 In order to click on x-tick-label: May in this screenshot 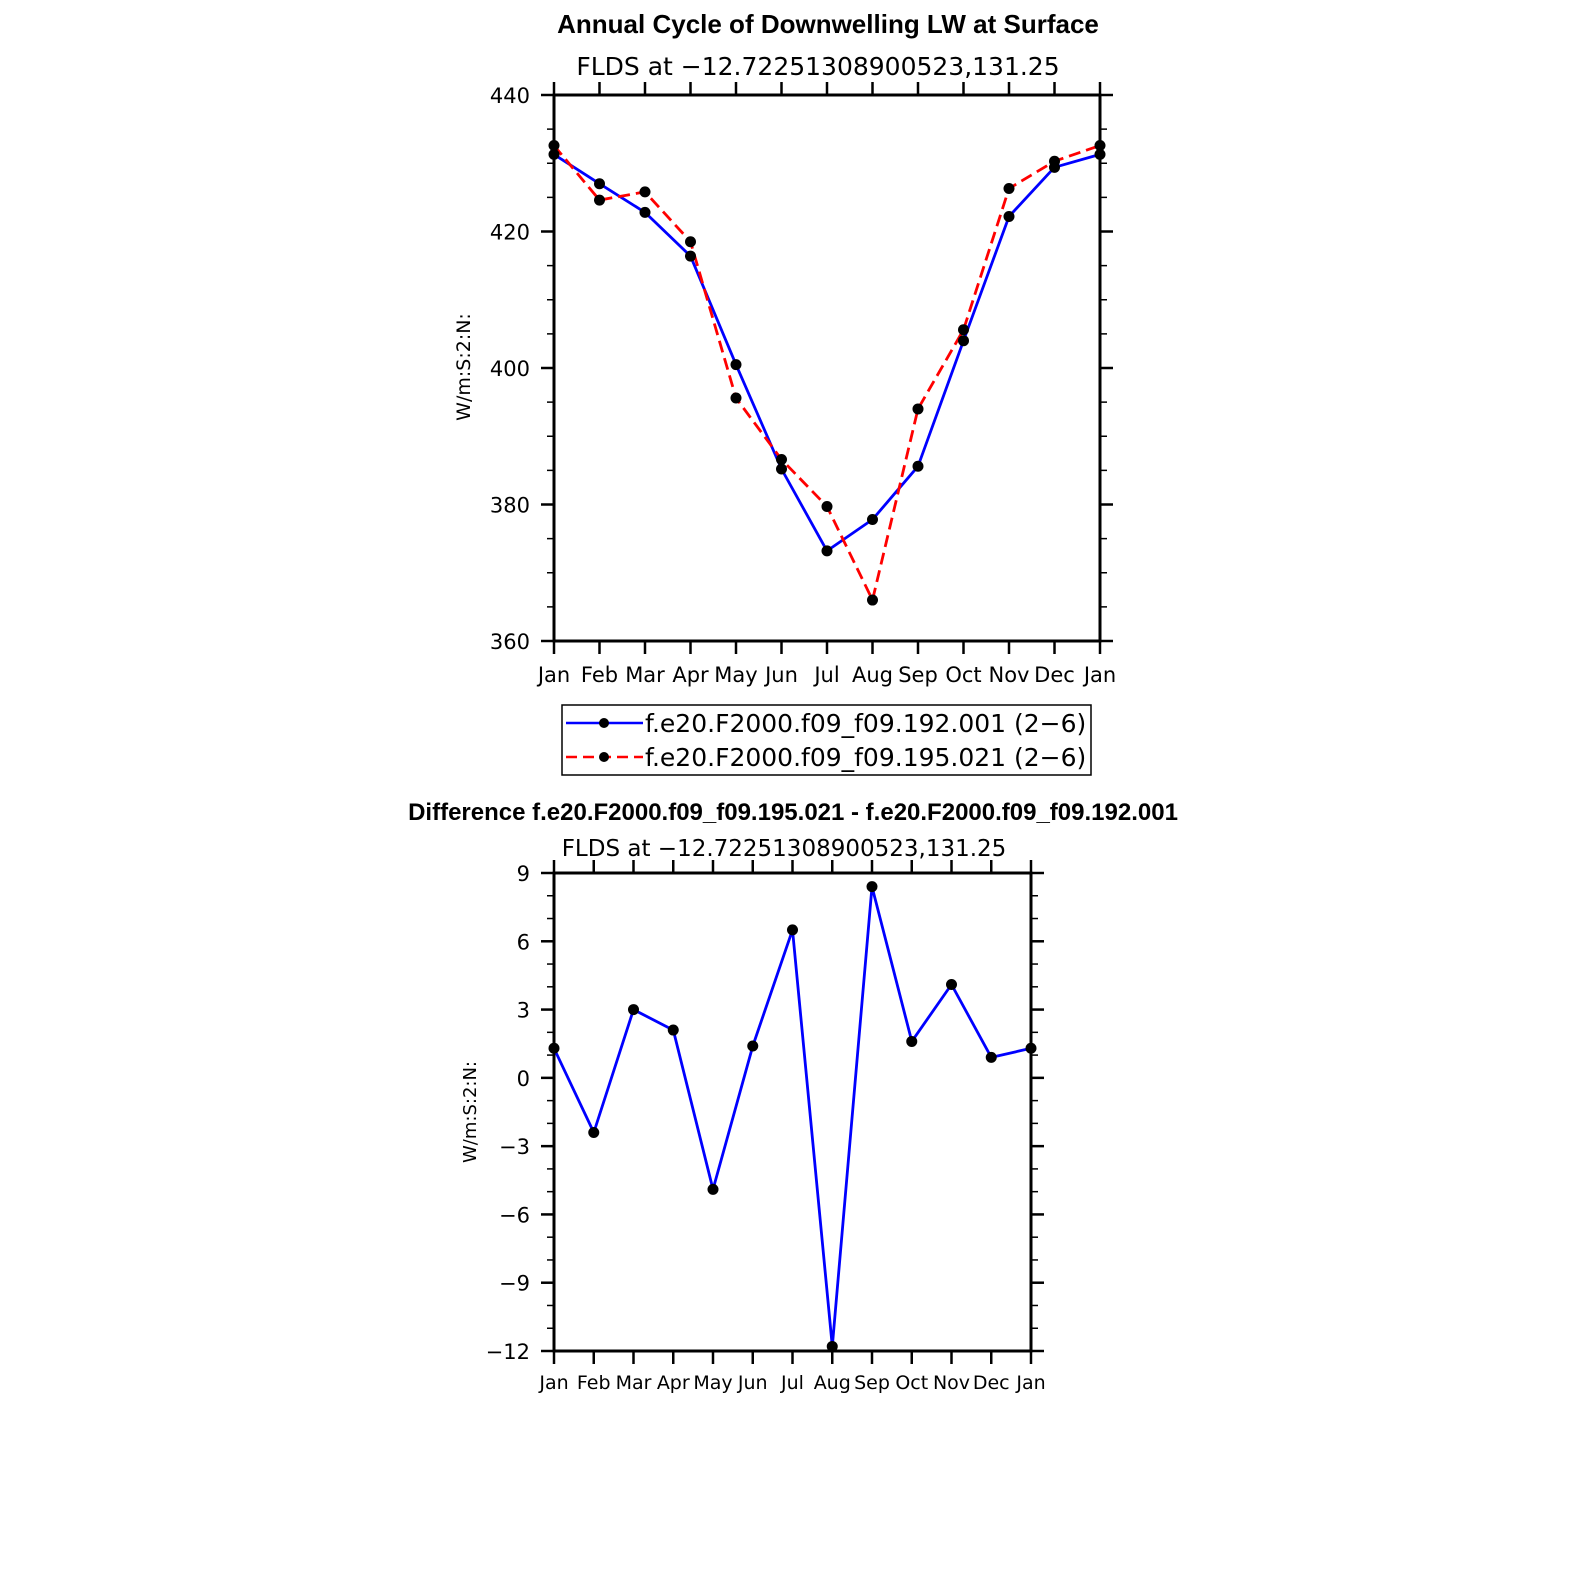, I will do `click(735, 675)`.